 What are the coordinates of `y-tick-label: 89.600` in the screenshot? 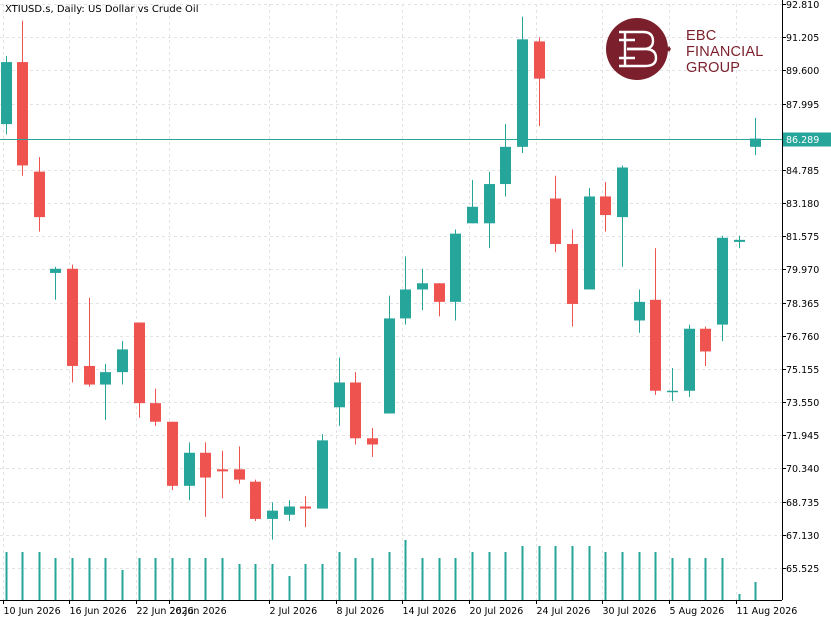 It's located at (802, 71).